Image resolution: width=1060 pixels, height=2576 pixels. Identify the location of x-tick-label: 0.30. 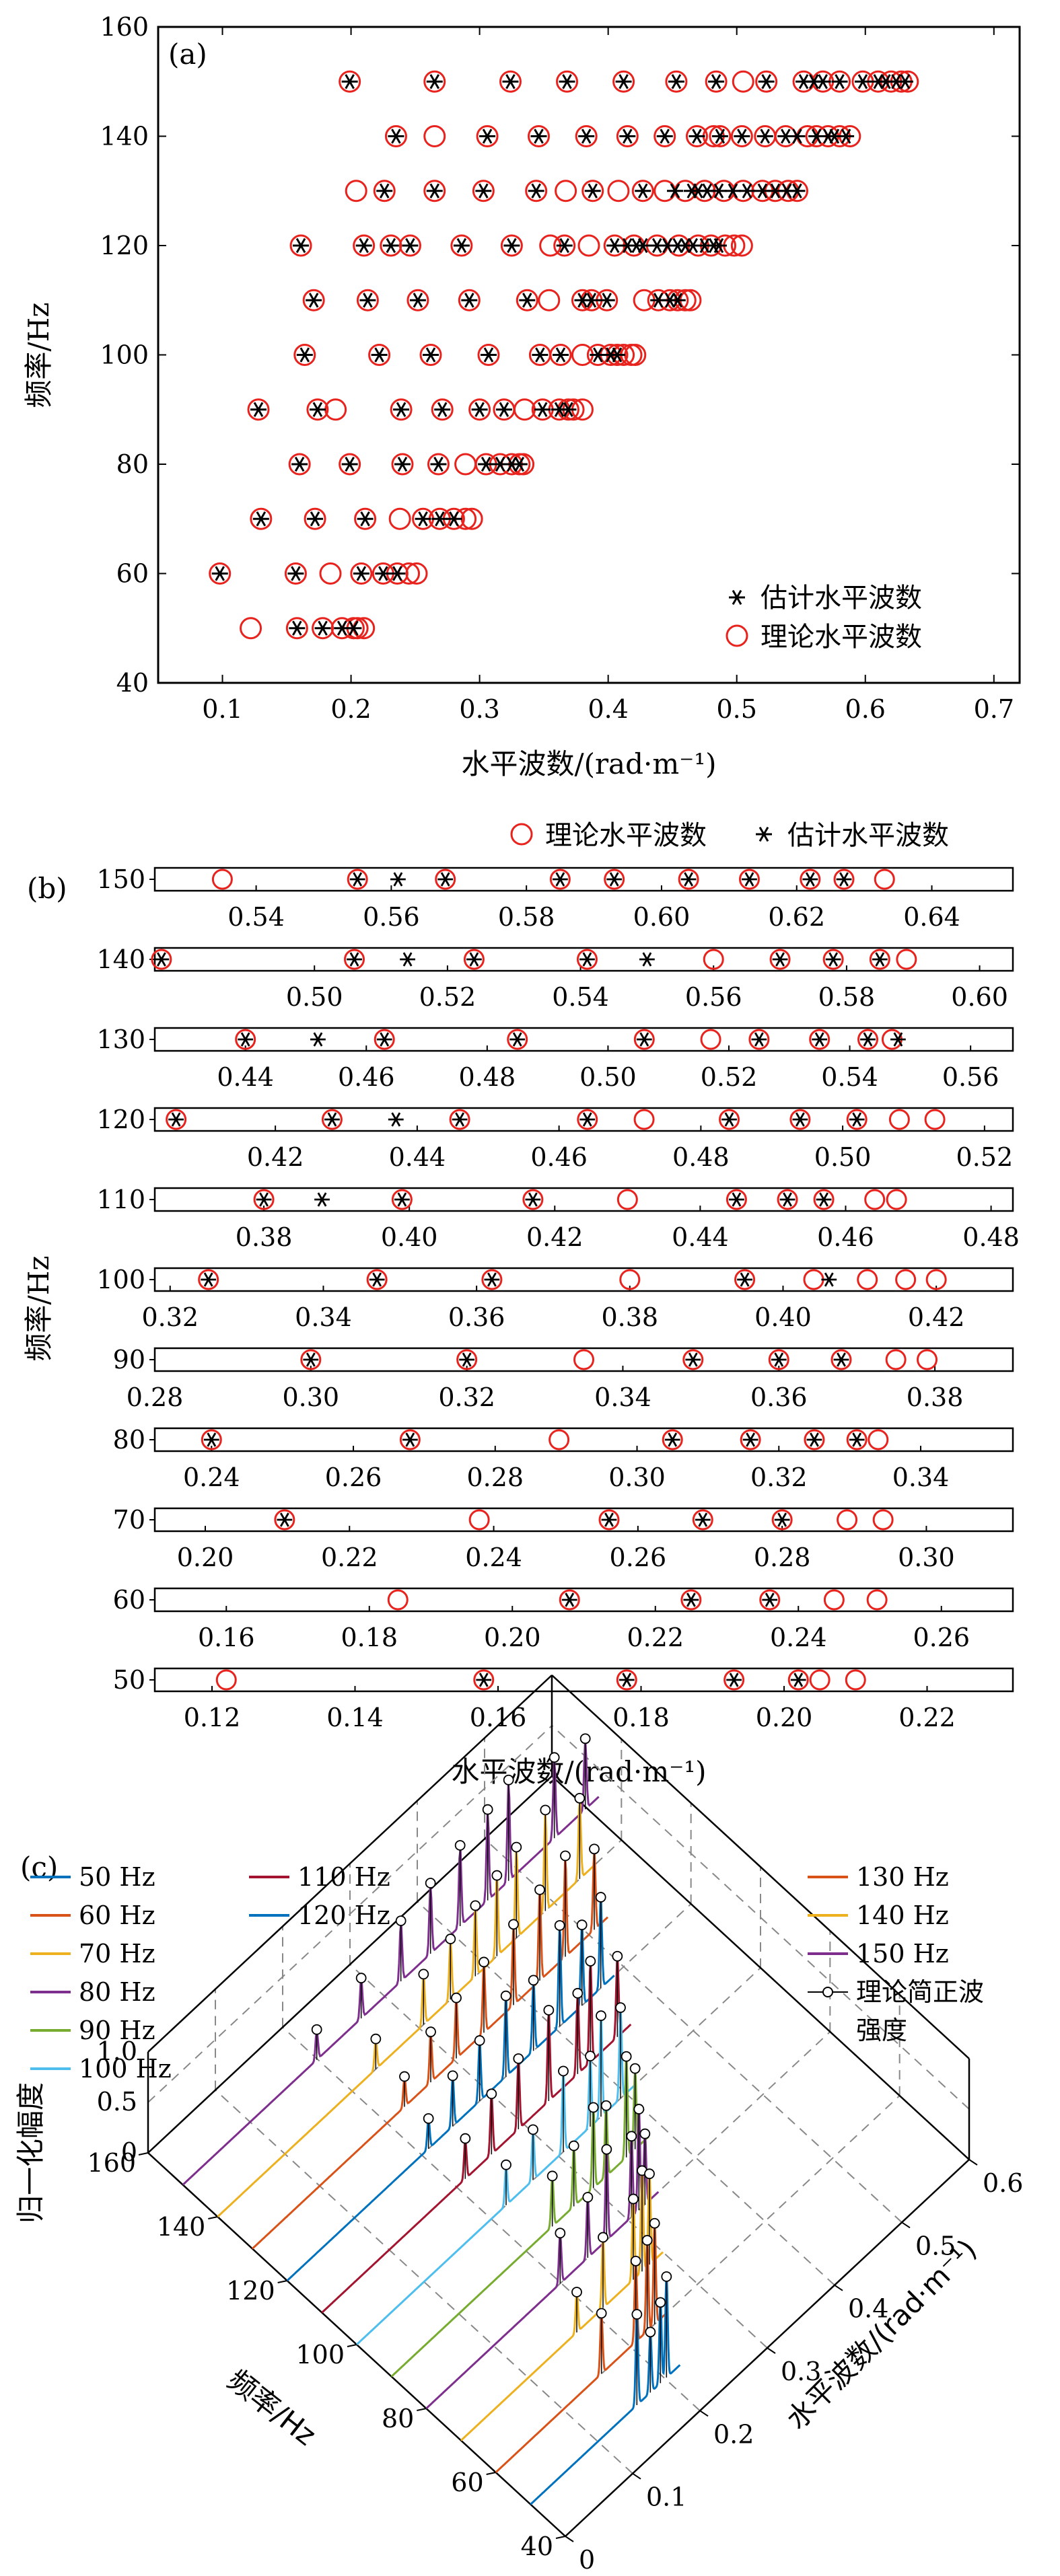
(927, 1557).